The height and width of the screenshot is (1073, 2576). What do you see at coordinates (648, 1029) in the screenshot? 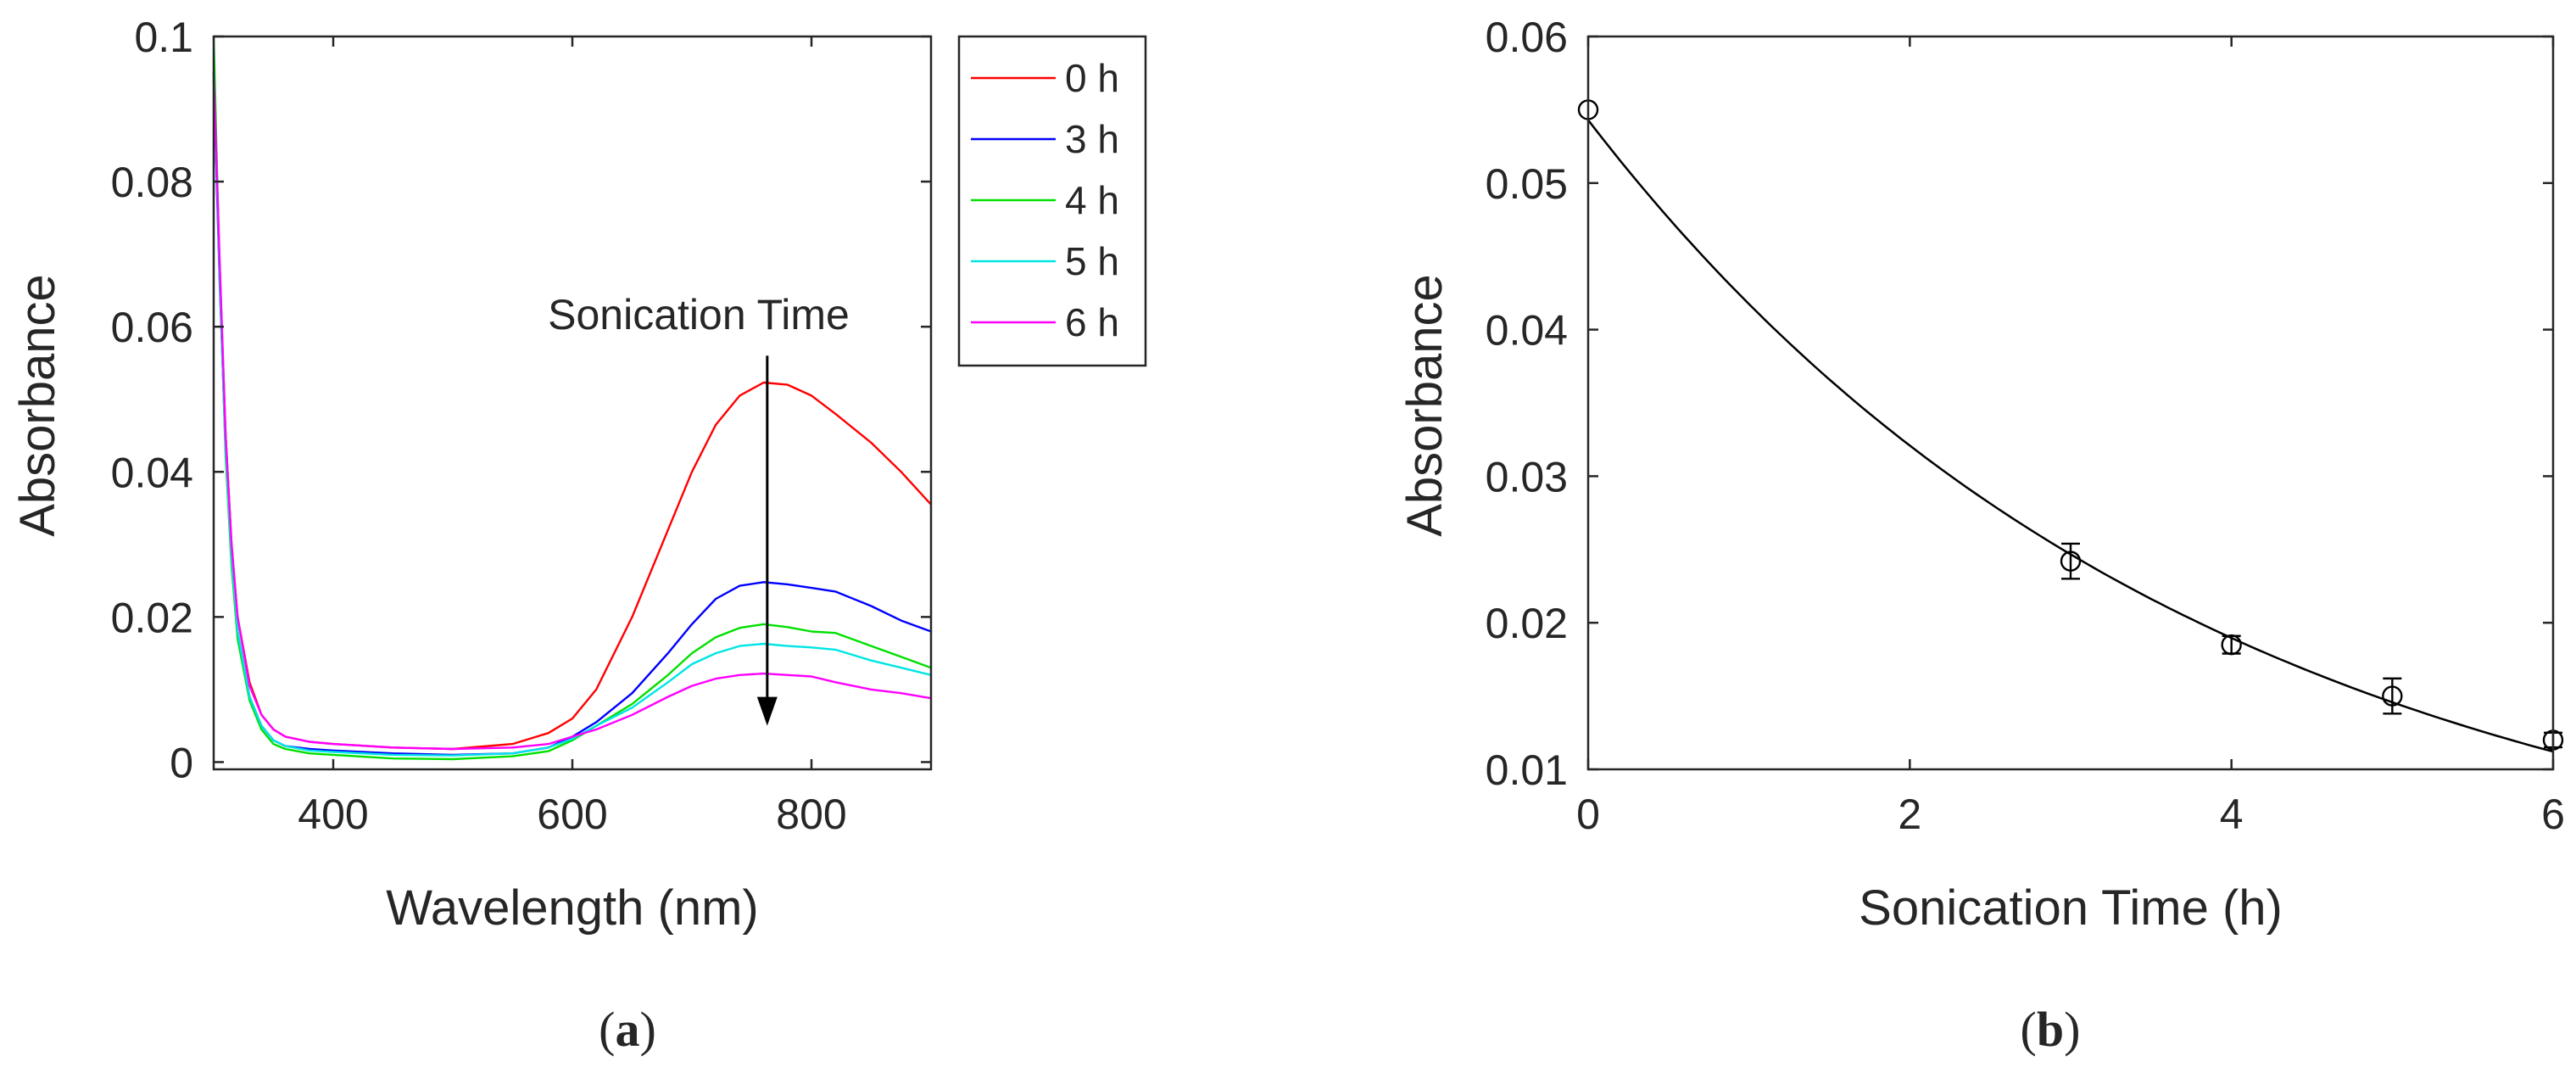
I see `caption-a-close: )` at bounding box center [648, 1029].